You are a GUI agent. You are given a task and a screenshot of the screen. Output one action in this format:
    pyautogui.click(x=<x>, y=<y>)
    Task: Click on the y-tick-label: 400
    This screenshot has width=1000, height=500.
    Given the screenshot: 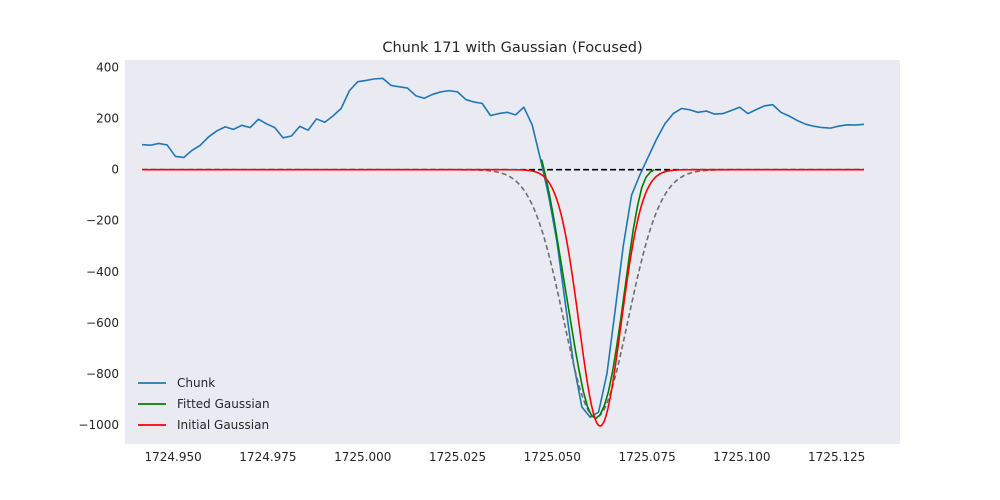 What is the action you would take?
    pyautogui.click(x=107, y=68)
    